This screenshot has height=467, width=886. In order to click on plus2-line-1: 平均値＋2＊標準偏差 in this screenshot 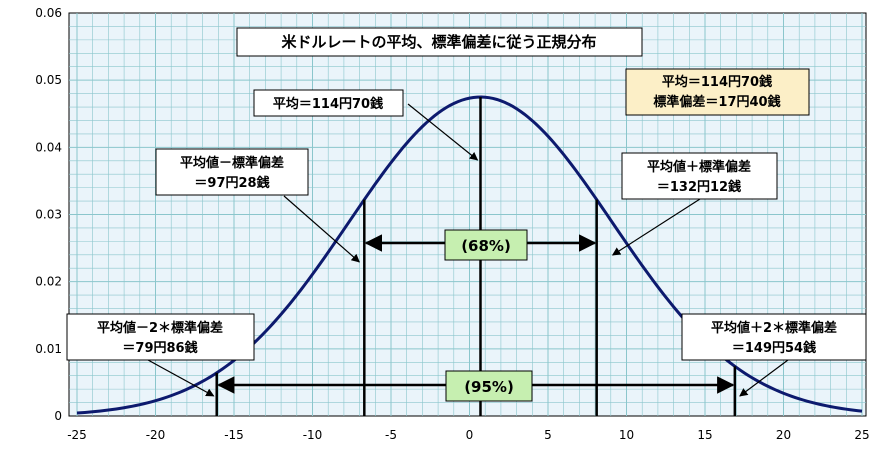, I will do `click(774, 328)`.